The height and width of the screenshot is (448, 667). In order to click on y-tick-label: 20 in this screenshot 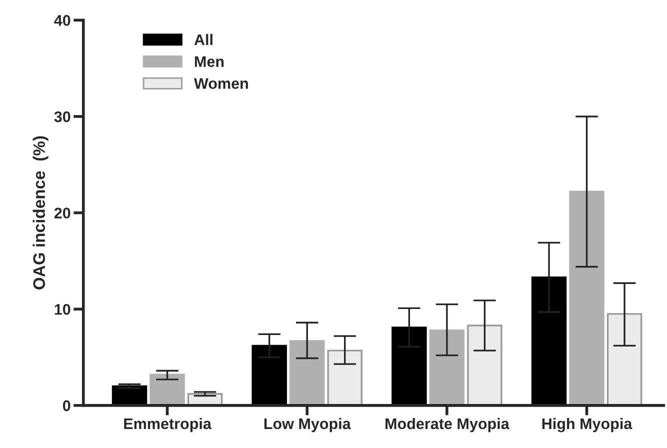, I will do `click(62, 213)`.